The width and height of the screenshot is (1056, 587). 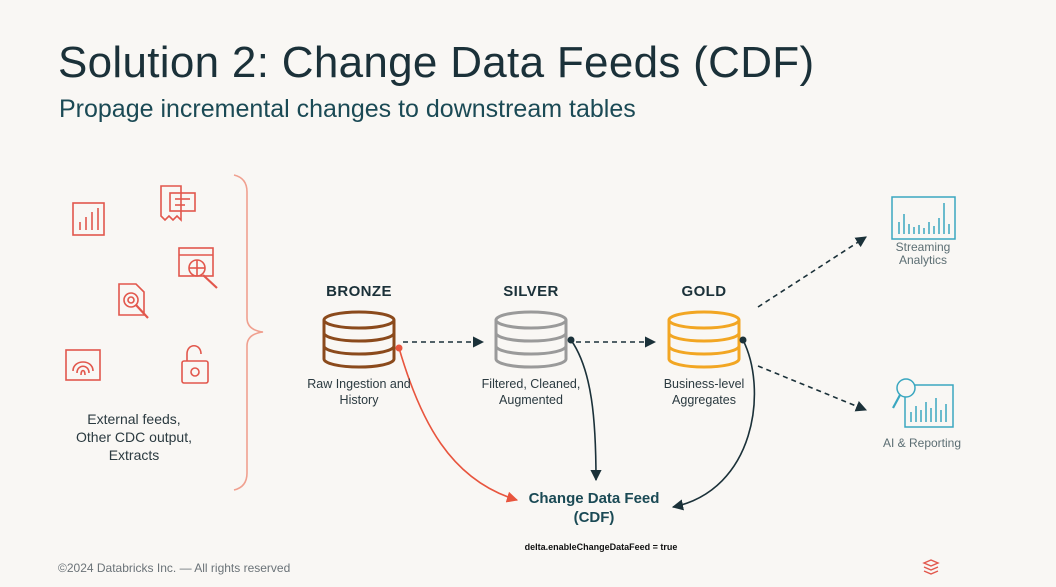 What do you see at coordinates (704, 384) in the screenshot?
I see `gold-description-line: Business-level` at bounding box center [704, 384].